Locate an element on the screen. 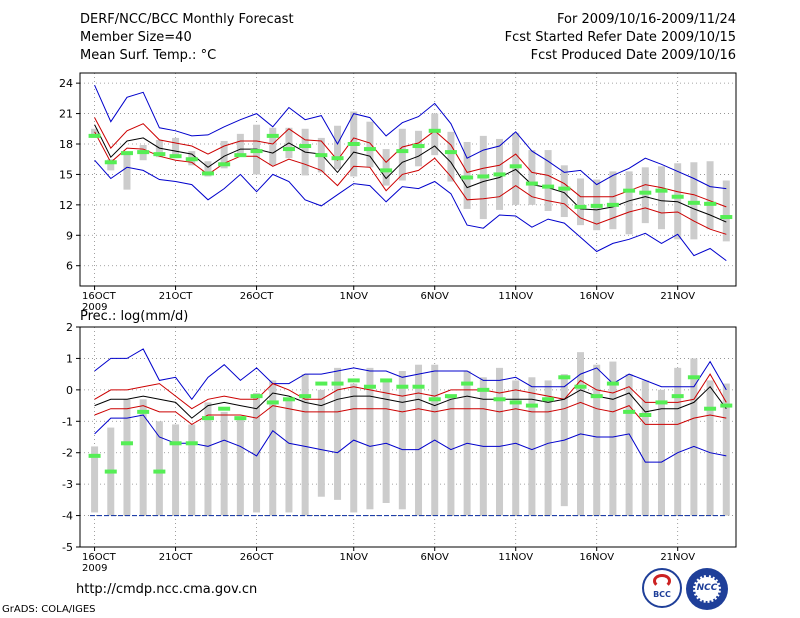 The image size is (800, 618). prec-ytick-label: -1 is located at coordinates (67, 421).